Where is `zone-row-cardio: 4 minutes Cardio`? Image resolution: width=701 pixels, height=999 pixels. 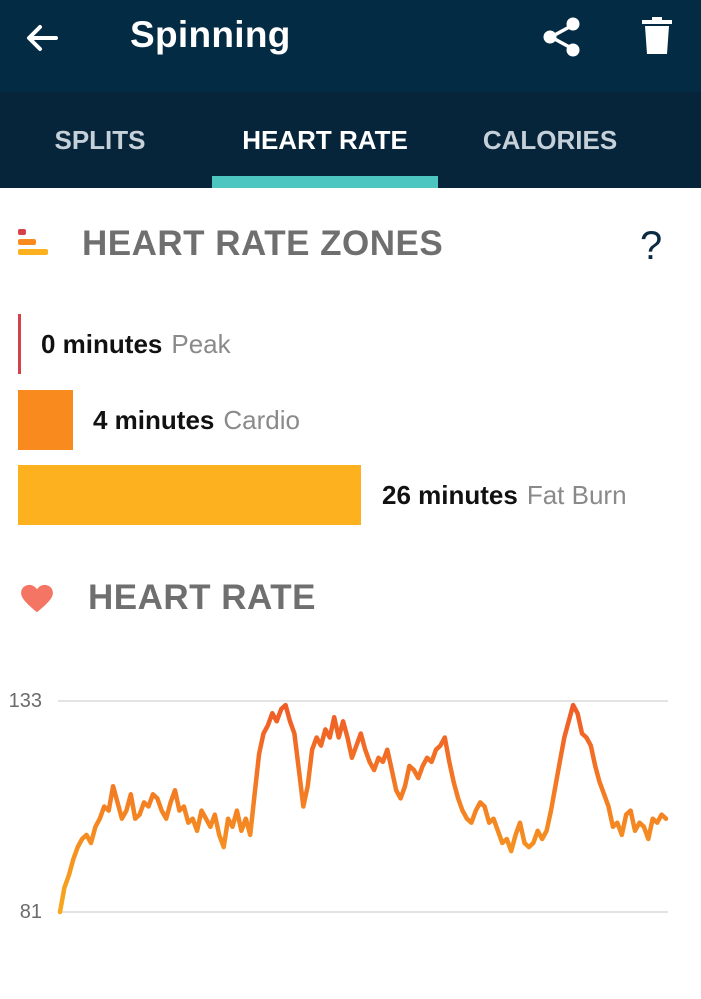
zone-row-cardio: 4 minutes Cardio is located at coordinates (159, 420).